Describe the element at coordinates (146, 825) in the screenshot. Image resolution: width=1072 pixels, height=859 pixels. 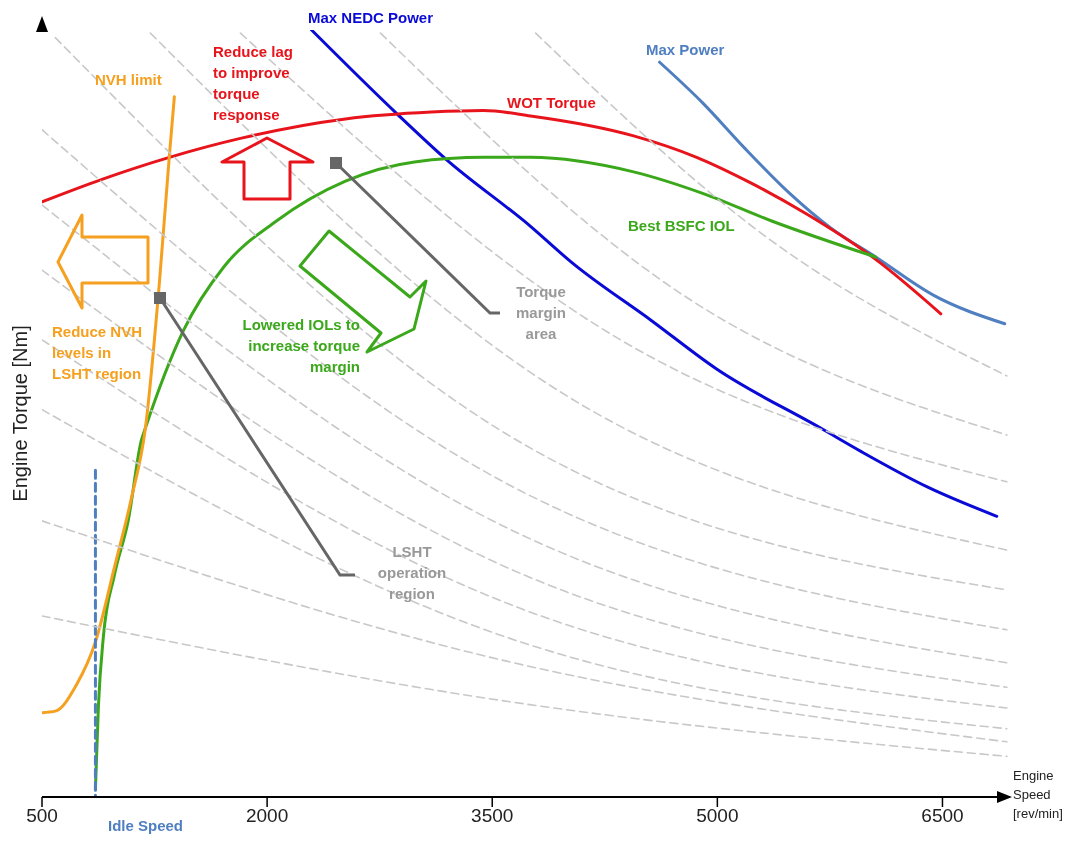
I see `series-label: Idle Speed` at that location.